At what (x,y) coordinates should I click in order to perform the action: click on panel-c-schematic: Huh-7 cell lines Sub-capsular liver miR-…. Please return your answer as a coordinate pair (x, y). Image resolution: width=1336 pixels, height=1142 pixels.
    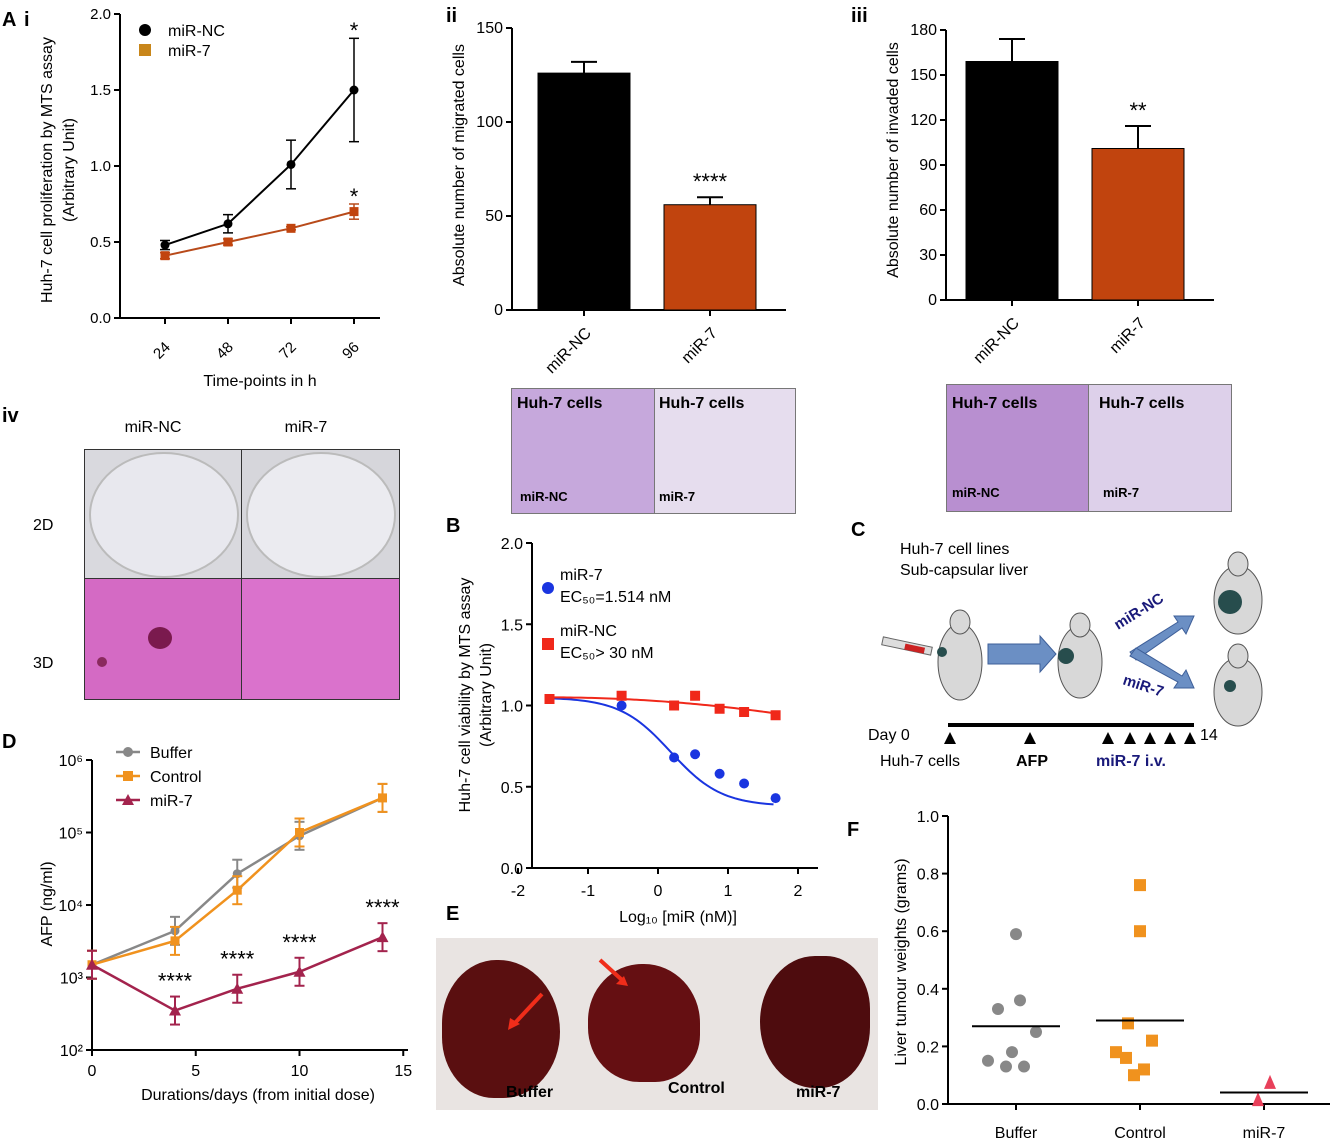
    Looking at the image, I should click on (1065, 655).